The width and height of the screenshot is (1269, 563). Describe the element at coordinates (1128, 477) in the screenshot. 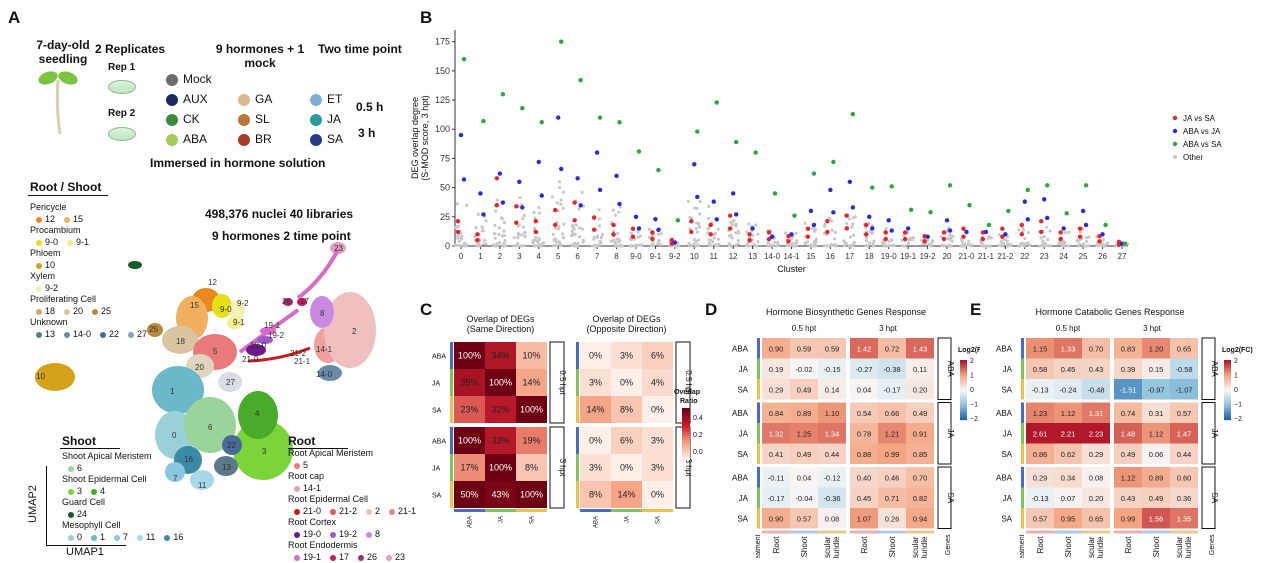

I see `heat-cell-label: 1.12` at that location.